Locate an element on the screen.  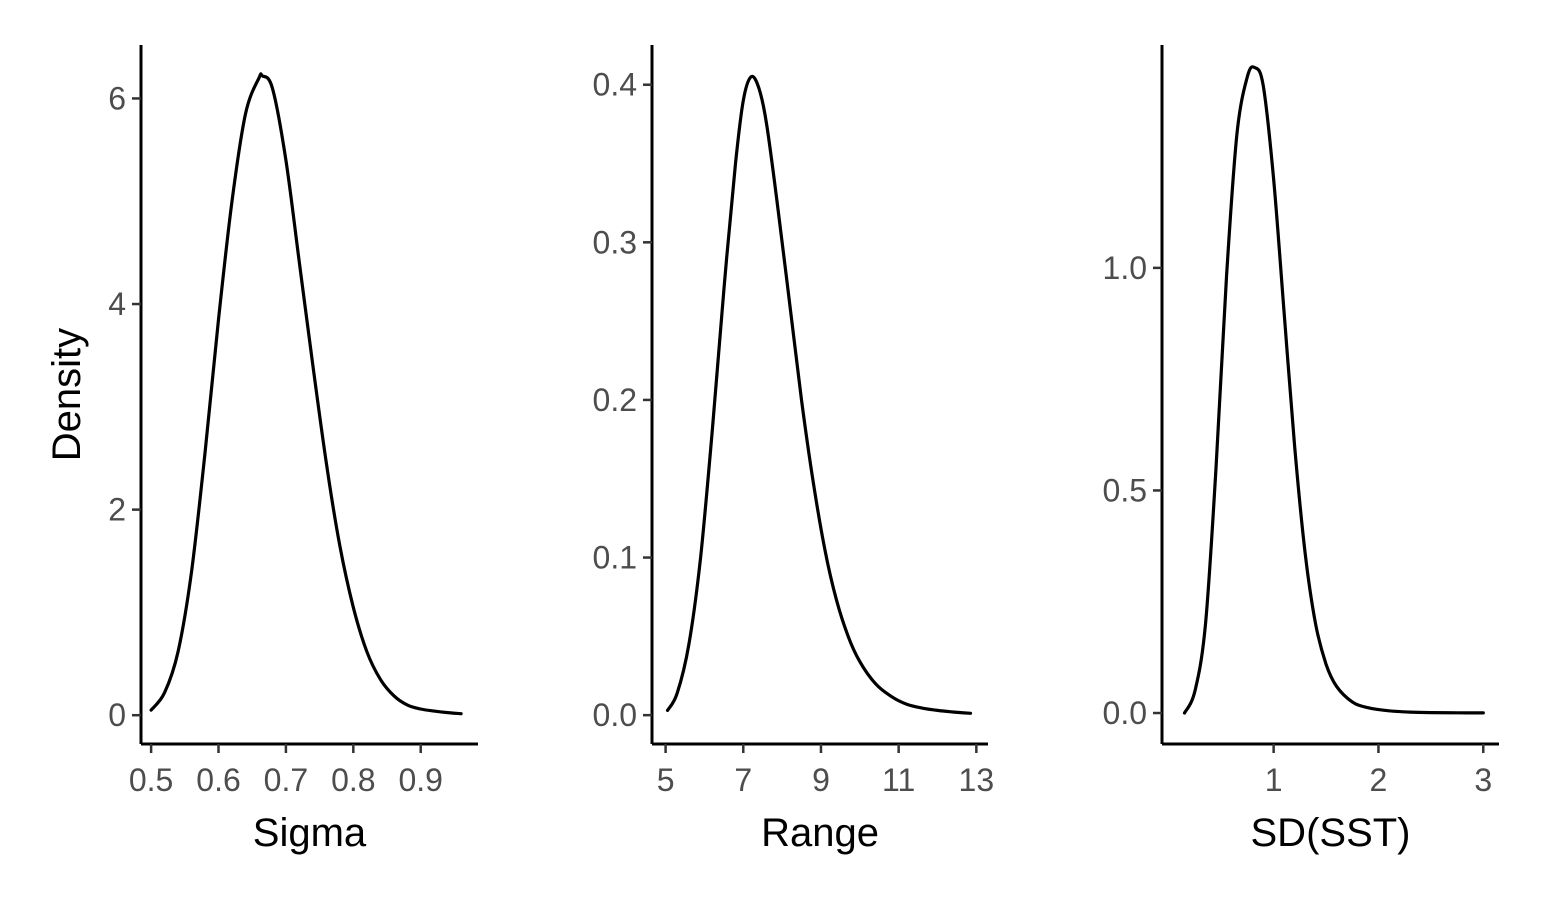
x-axis-title: Range is located at coordinates (820, 833).